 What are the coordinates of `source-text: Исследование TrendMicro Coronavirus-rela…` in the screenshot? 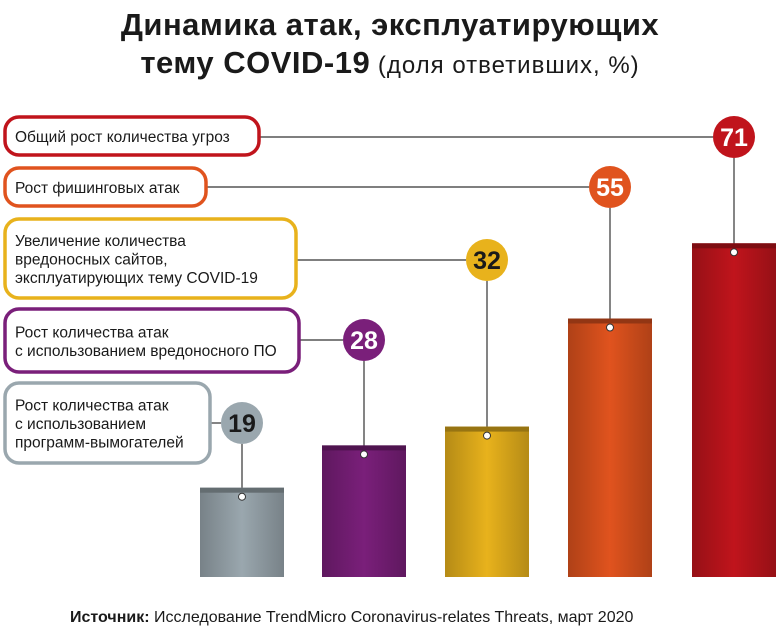 It's located at (391, 617).